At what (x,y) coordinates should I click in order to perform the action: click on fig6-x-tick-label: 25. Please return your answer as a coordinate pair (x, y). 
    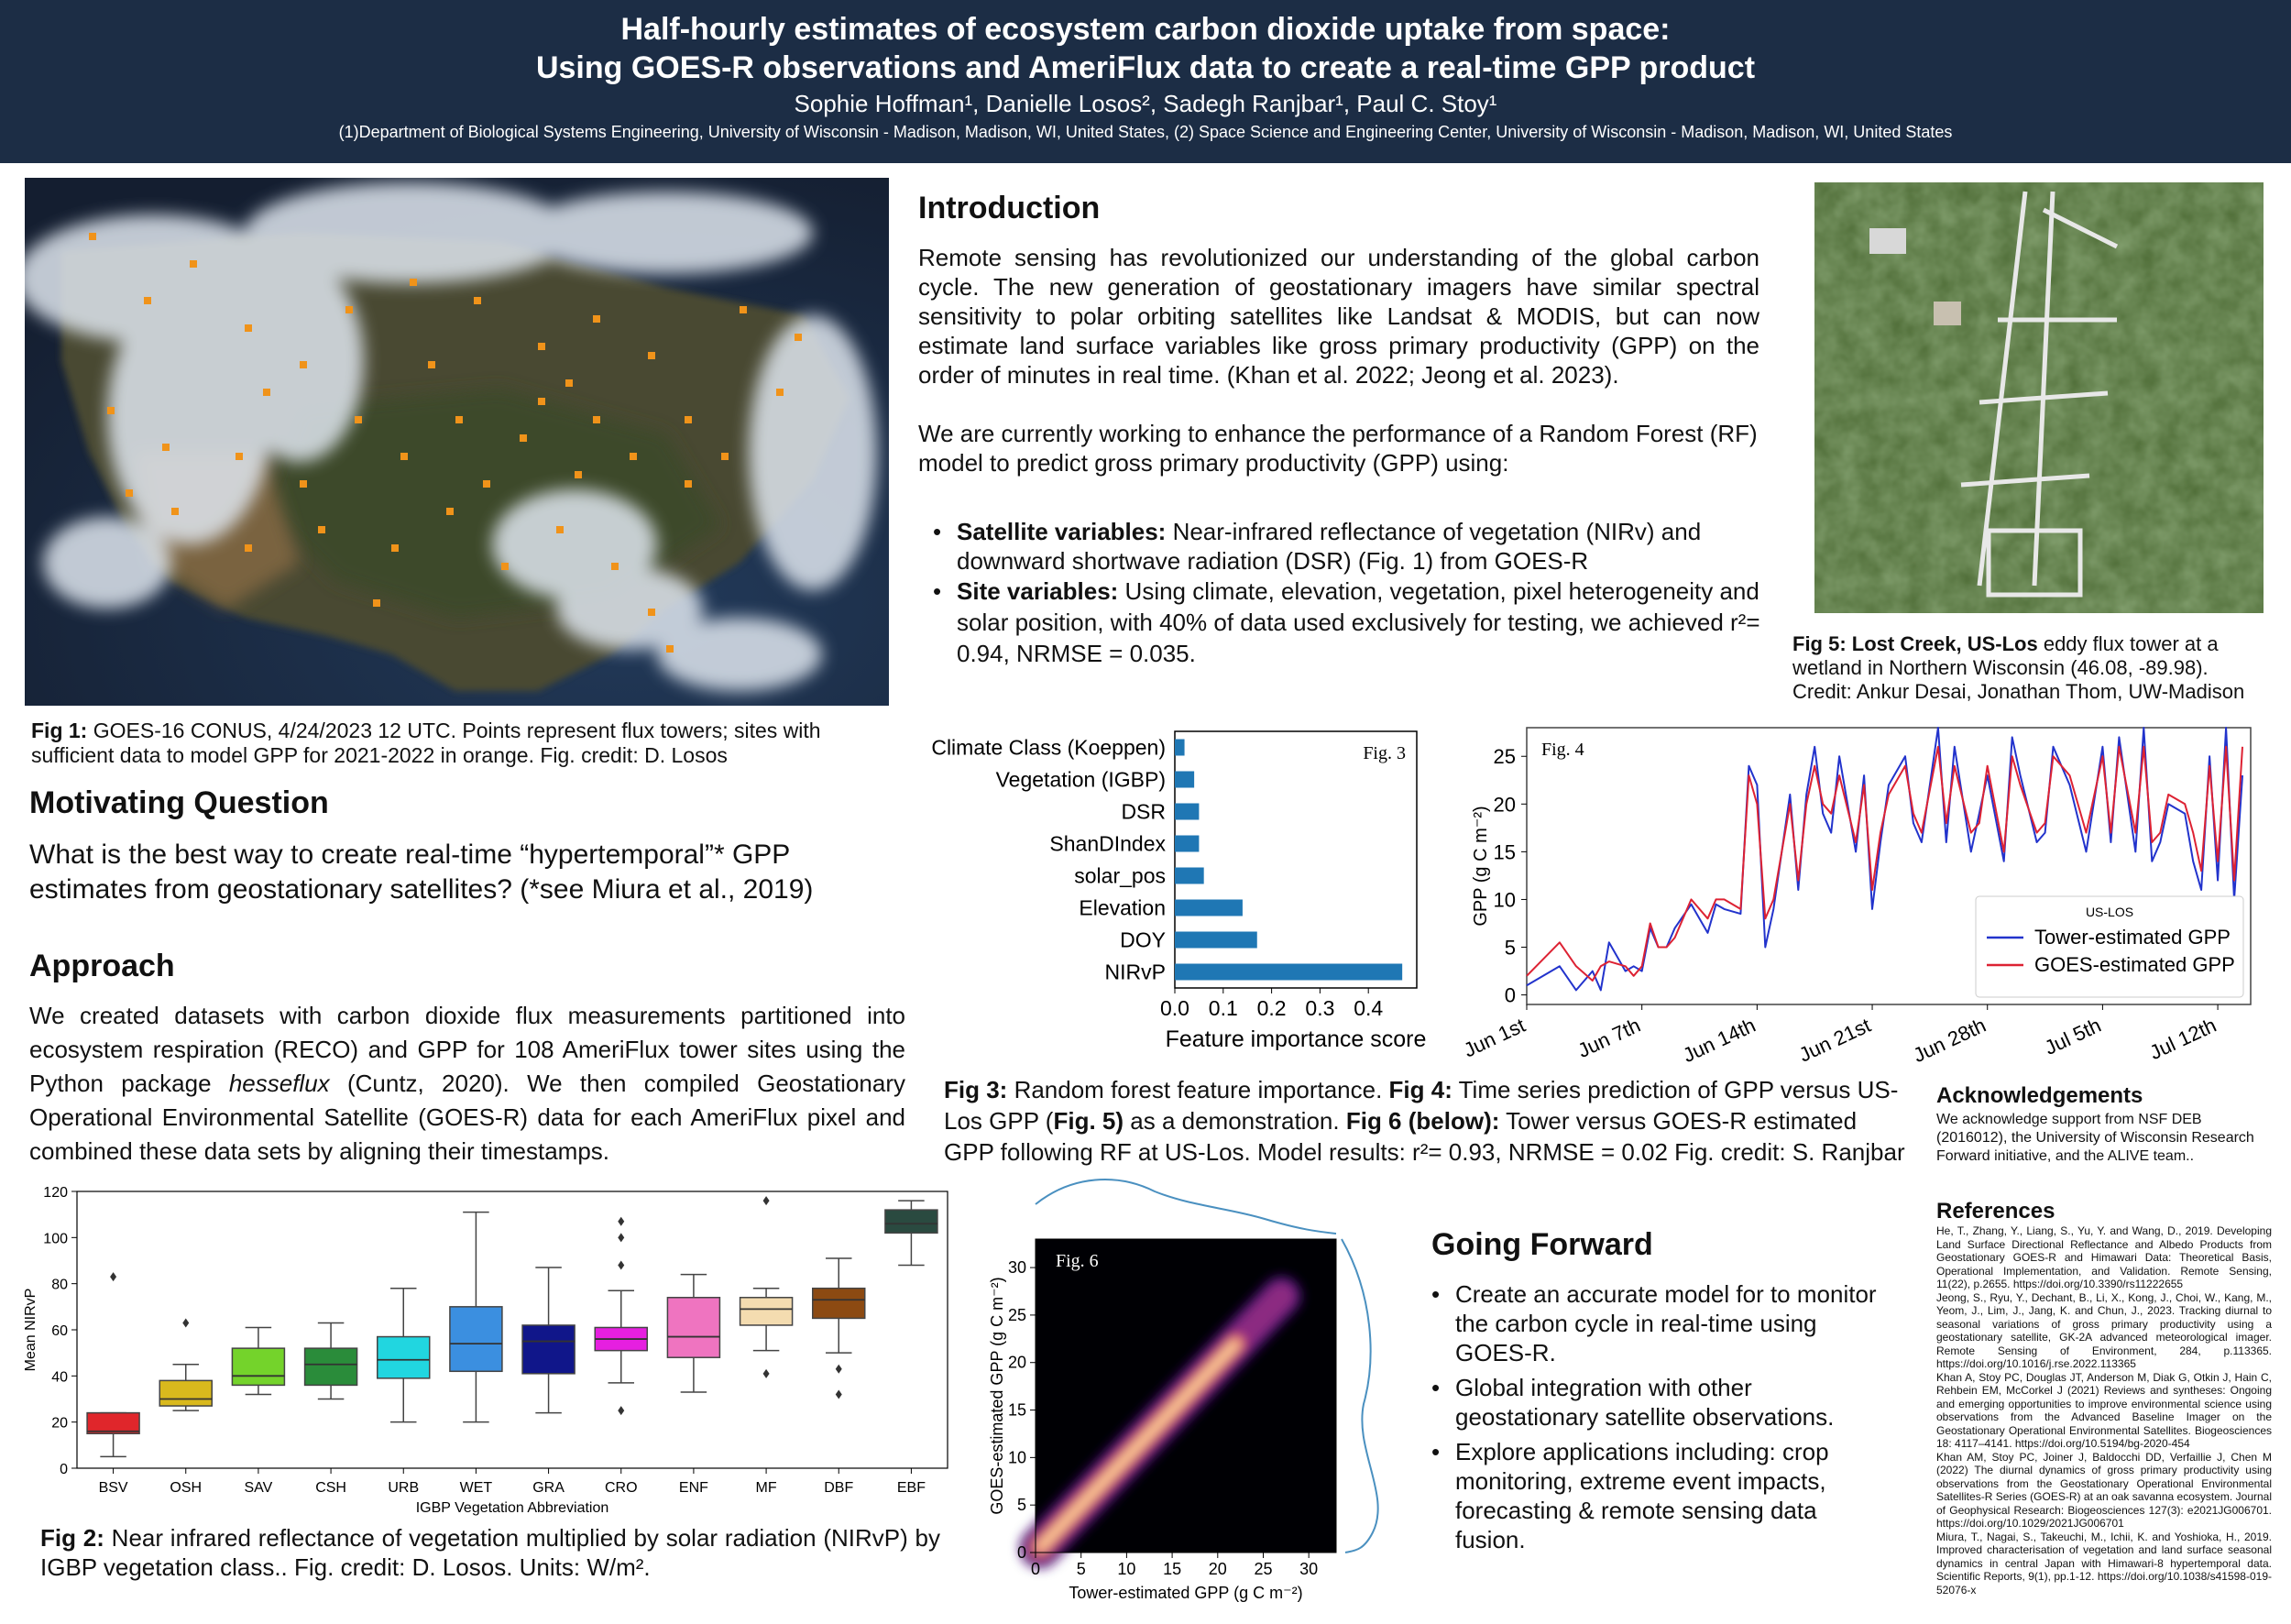
    Looking at the image, I should click on (1263, 1569).